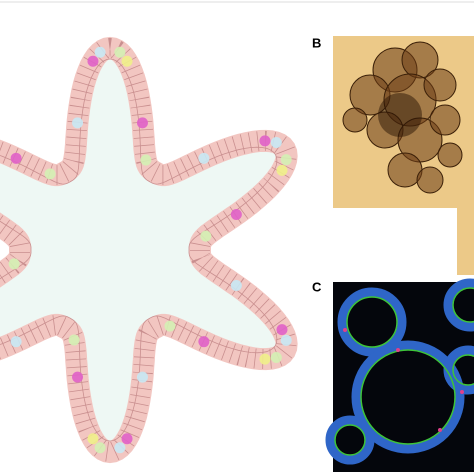 Image resolution: width=474 pixels, height=474 pixels. Describe the element at coordinates (317, 286) in the screenshot. I see `panel-label: C` at that location.